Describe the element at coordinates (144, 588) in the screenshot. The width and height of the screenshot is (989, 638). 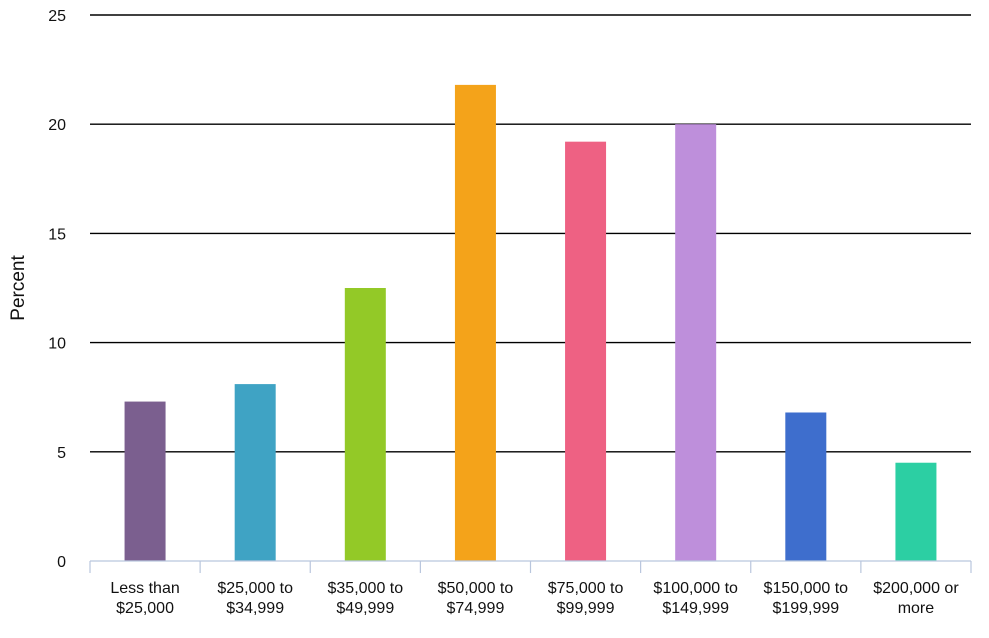
I see `x-category-label-line: Less than` at that location.